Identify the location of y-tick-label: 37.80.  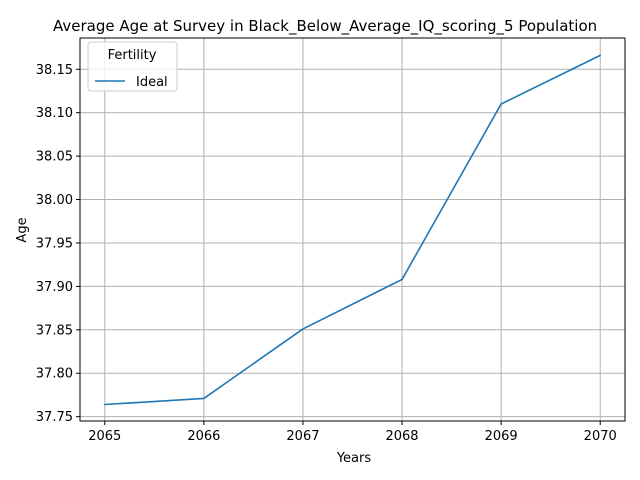
(54, 374).